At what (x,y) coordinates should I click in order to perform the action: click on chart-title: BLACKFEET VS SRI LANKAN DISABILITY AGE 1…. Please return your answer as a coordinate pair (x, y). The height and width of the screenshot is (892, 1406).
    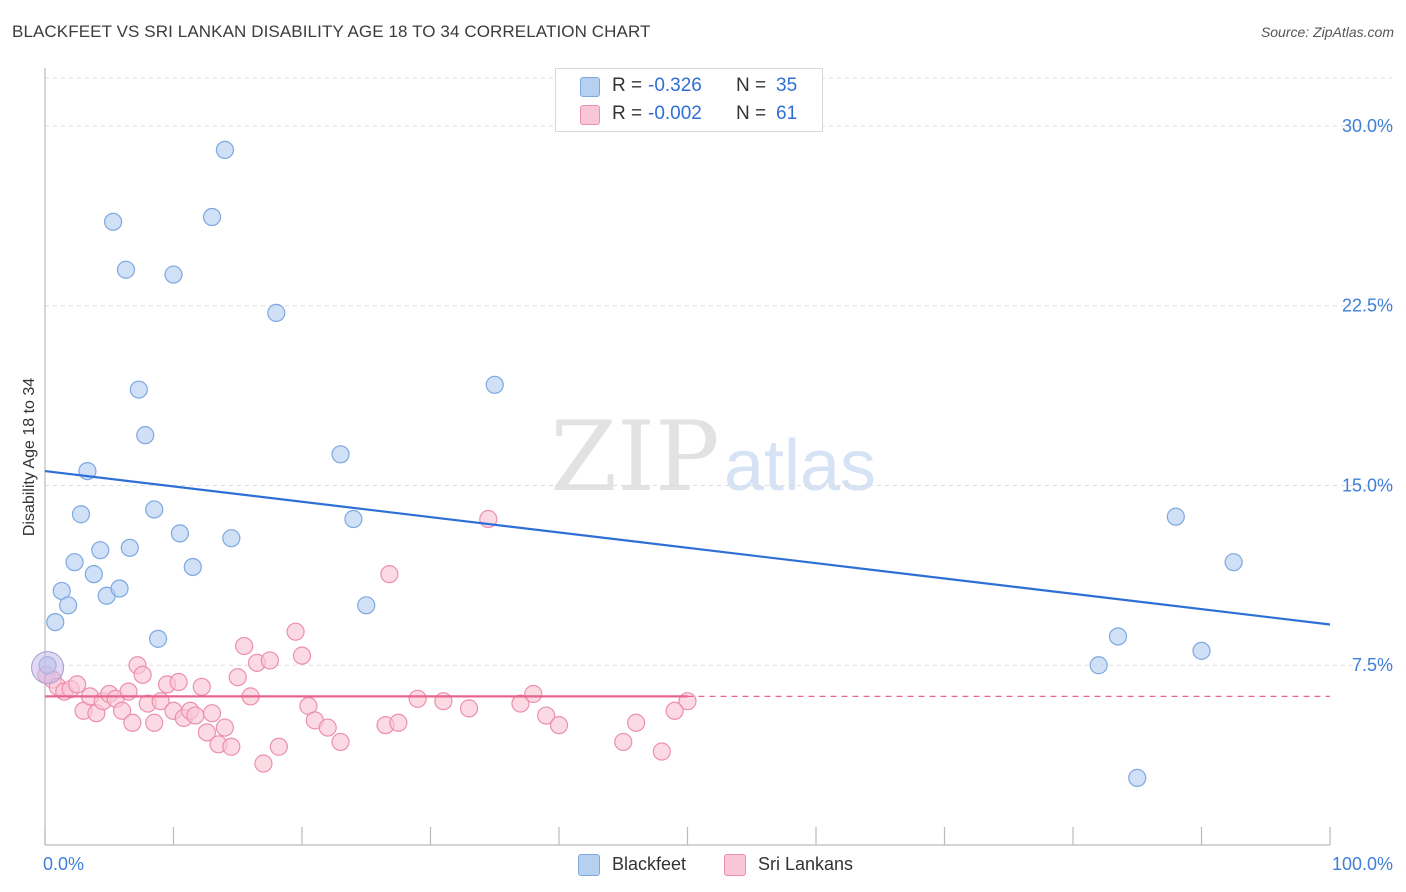
    Looking at the image, I should click on (331, 31).